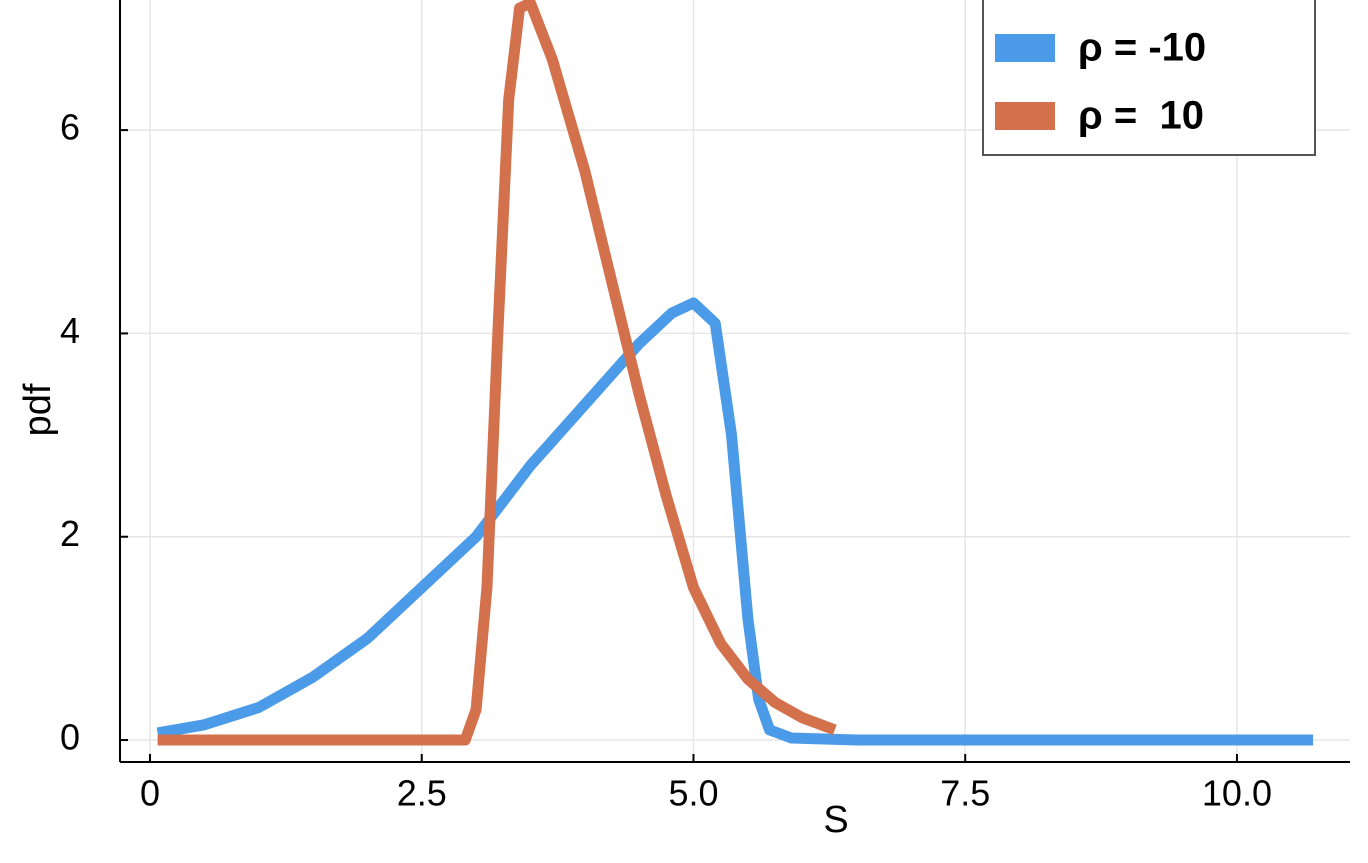 The width and height of the screenshot is (1368, 863). Describe the element at coordinates (693, 793) in the screenshot. I see `x-tick-label: 5.0` at that location.